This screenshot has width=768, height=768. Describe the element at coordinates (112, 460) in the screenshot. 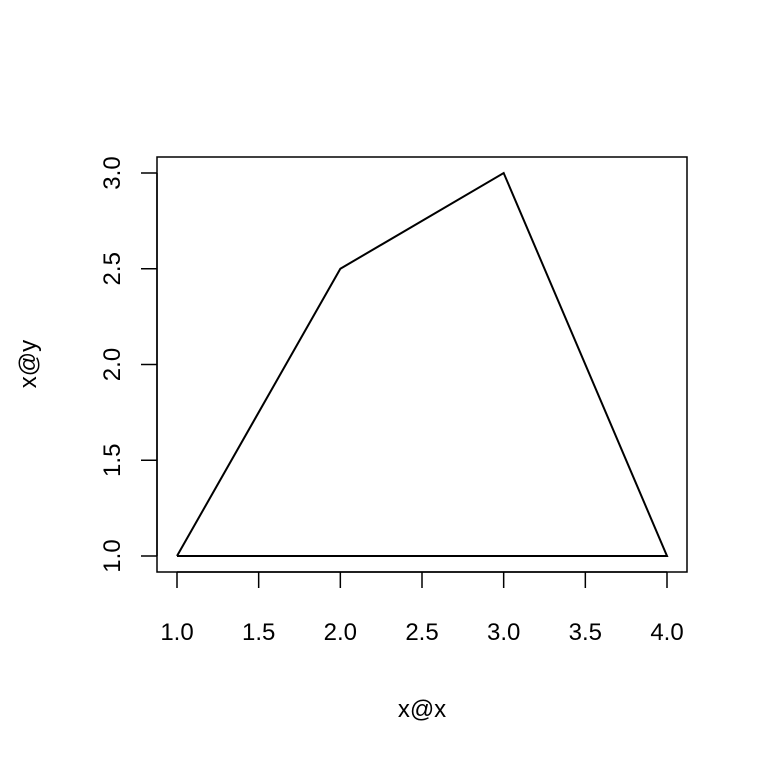

I see `y-tick-label: 1.5` at that location.